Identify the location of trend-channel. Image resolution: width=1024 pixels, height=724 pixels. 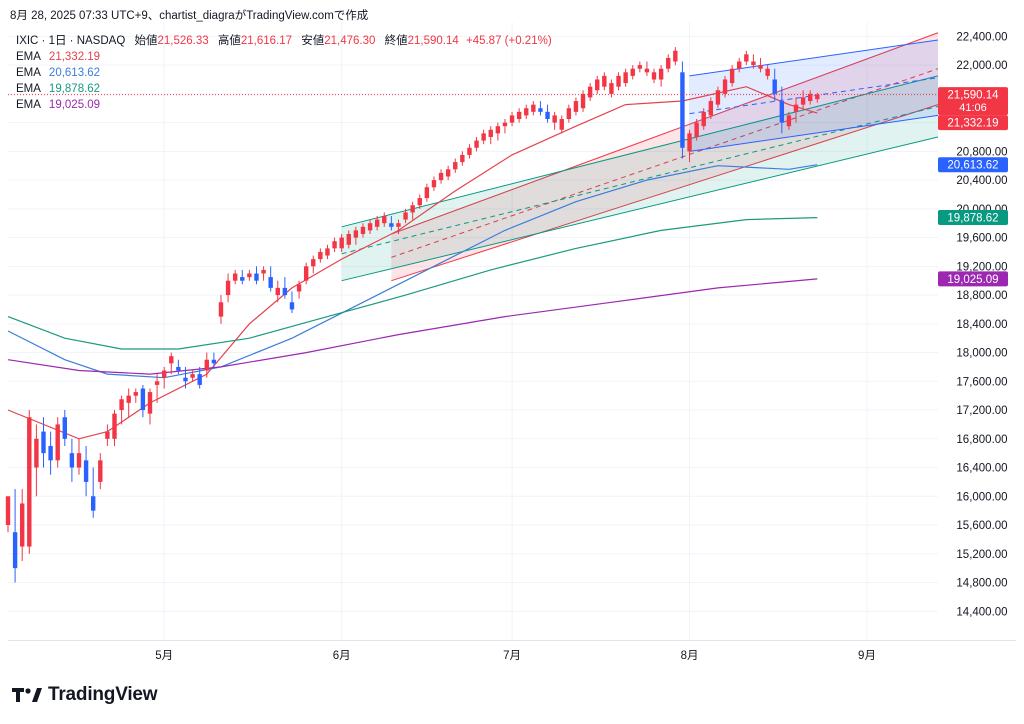
(814, 95).